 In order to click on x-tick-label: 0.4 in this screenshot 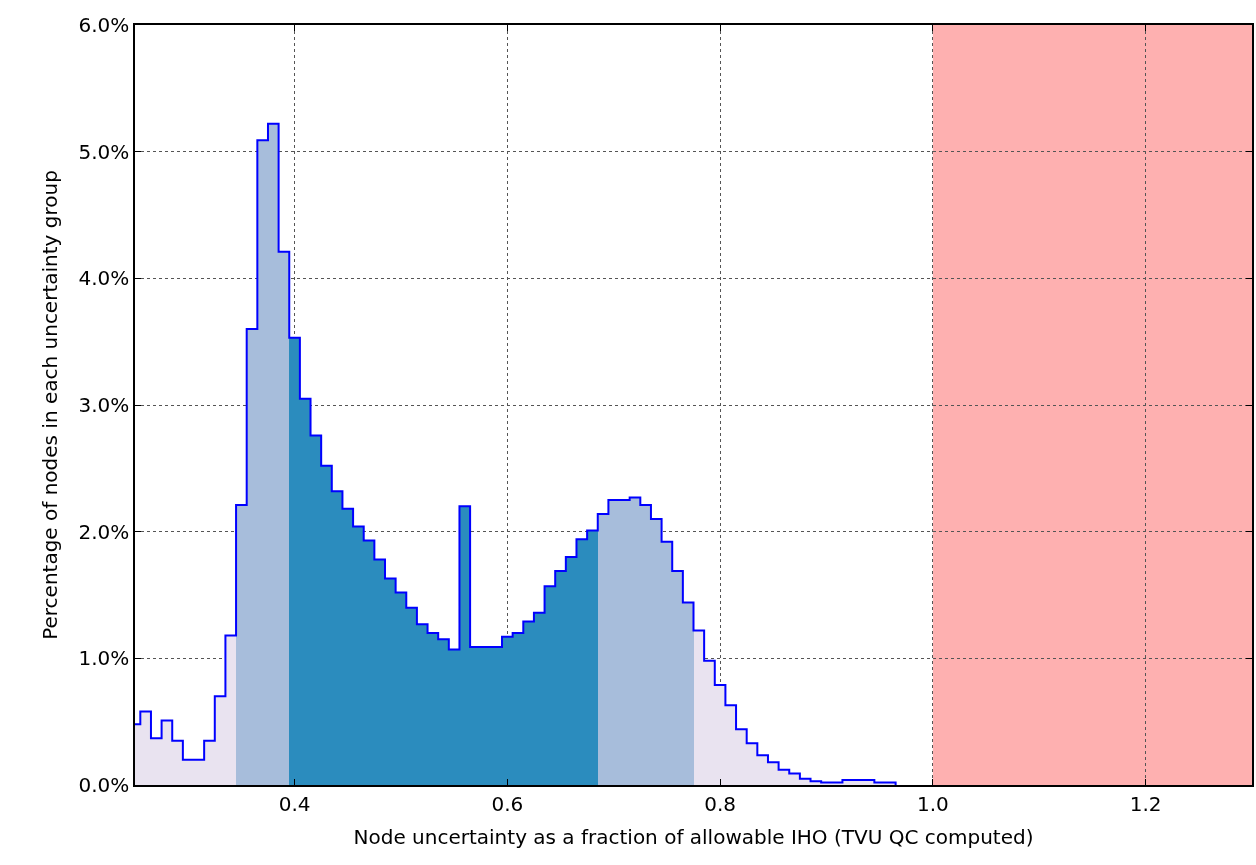, I will do `click(294, 803)`.